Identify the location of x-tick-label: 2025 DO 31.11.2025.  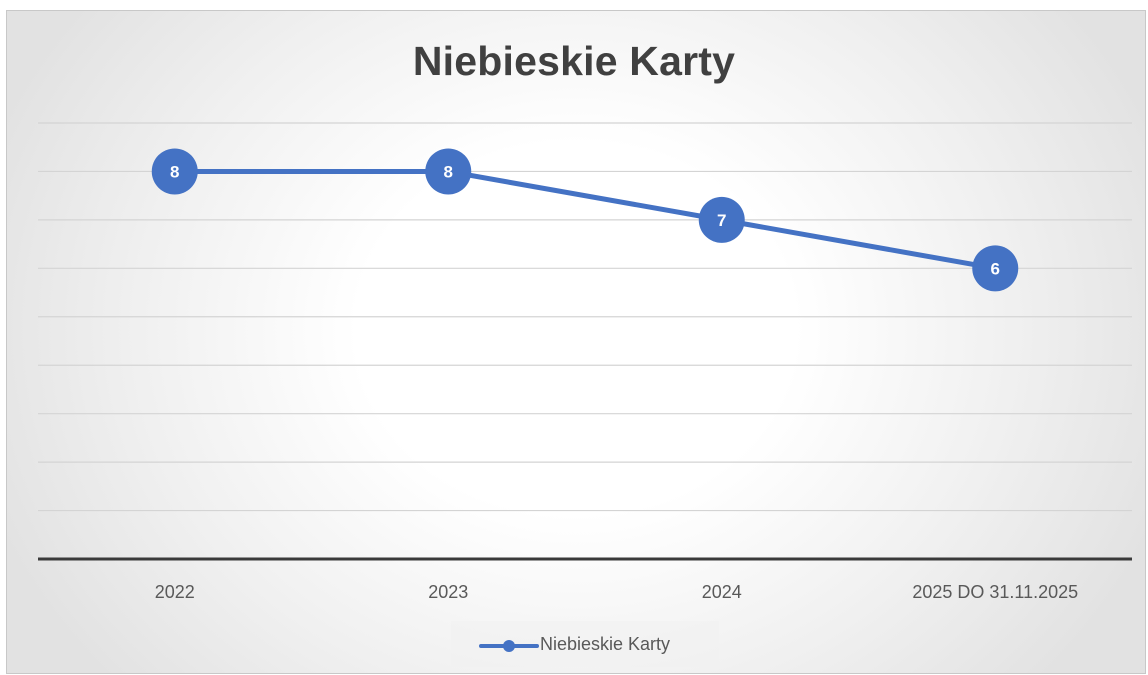
(995, 592).